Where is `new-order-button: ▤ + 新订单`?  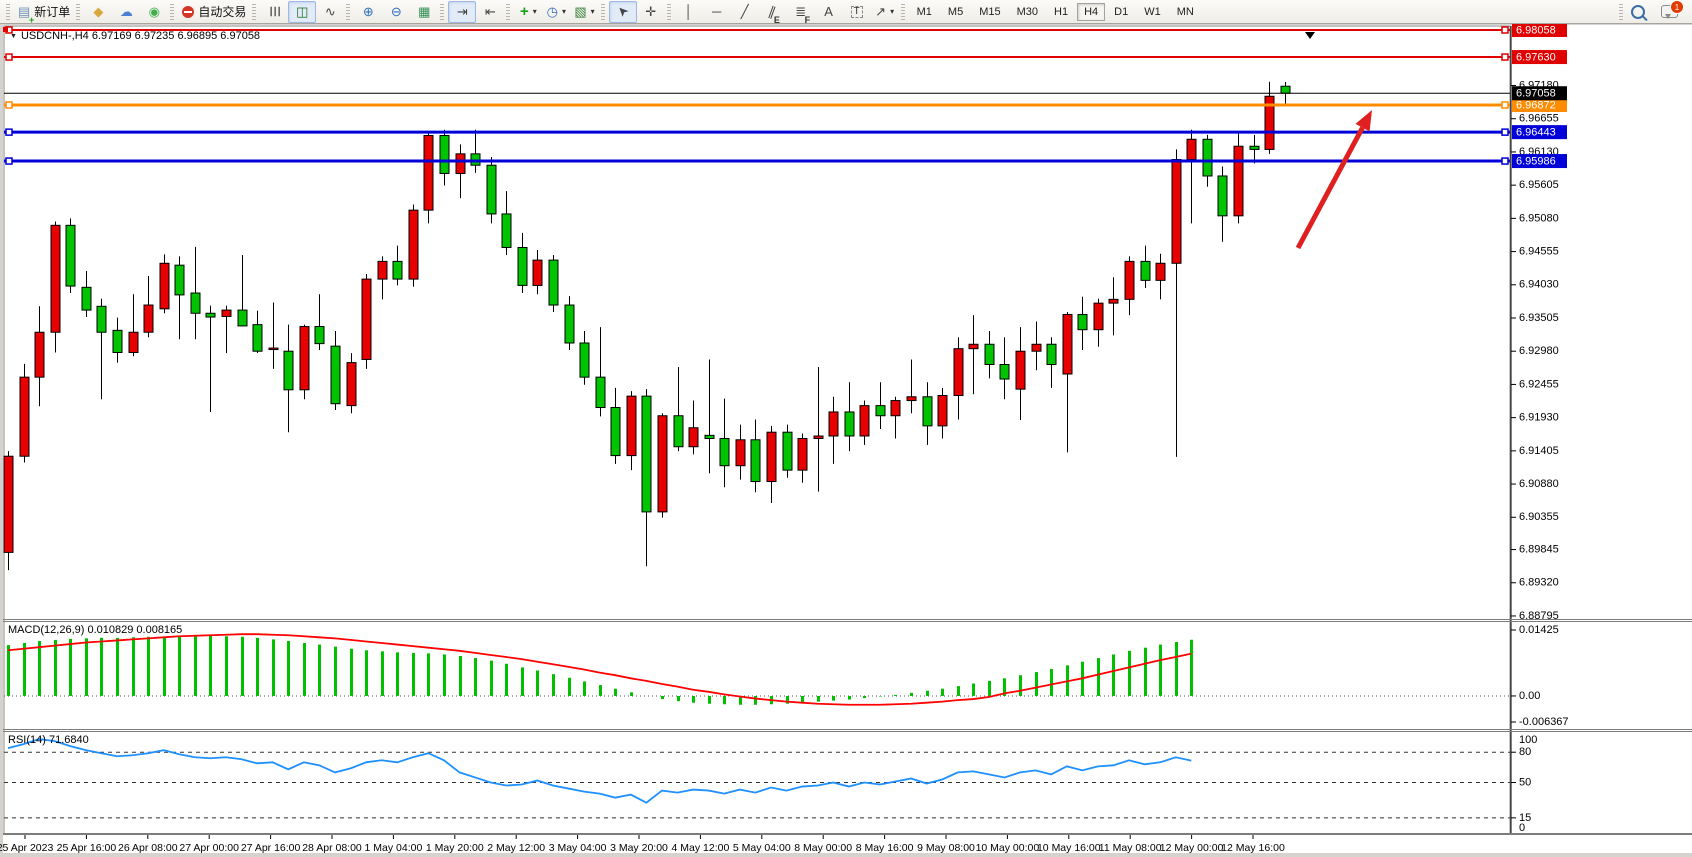
new-order-button: ▤ + 新订单 is located at coordinates (44, 13).